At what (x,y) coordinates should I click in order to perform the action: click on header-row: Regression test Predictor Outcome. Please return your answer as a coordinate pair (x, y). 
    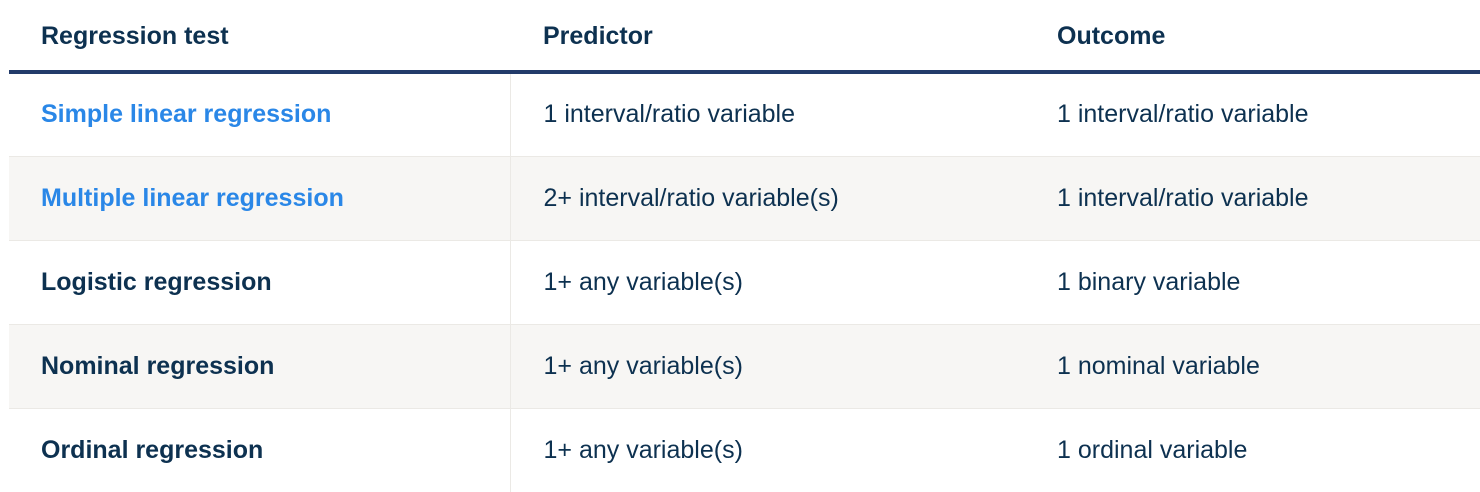
    Looking at the image, I should click on (744, 37).